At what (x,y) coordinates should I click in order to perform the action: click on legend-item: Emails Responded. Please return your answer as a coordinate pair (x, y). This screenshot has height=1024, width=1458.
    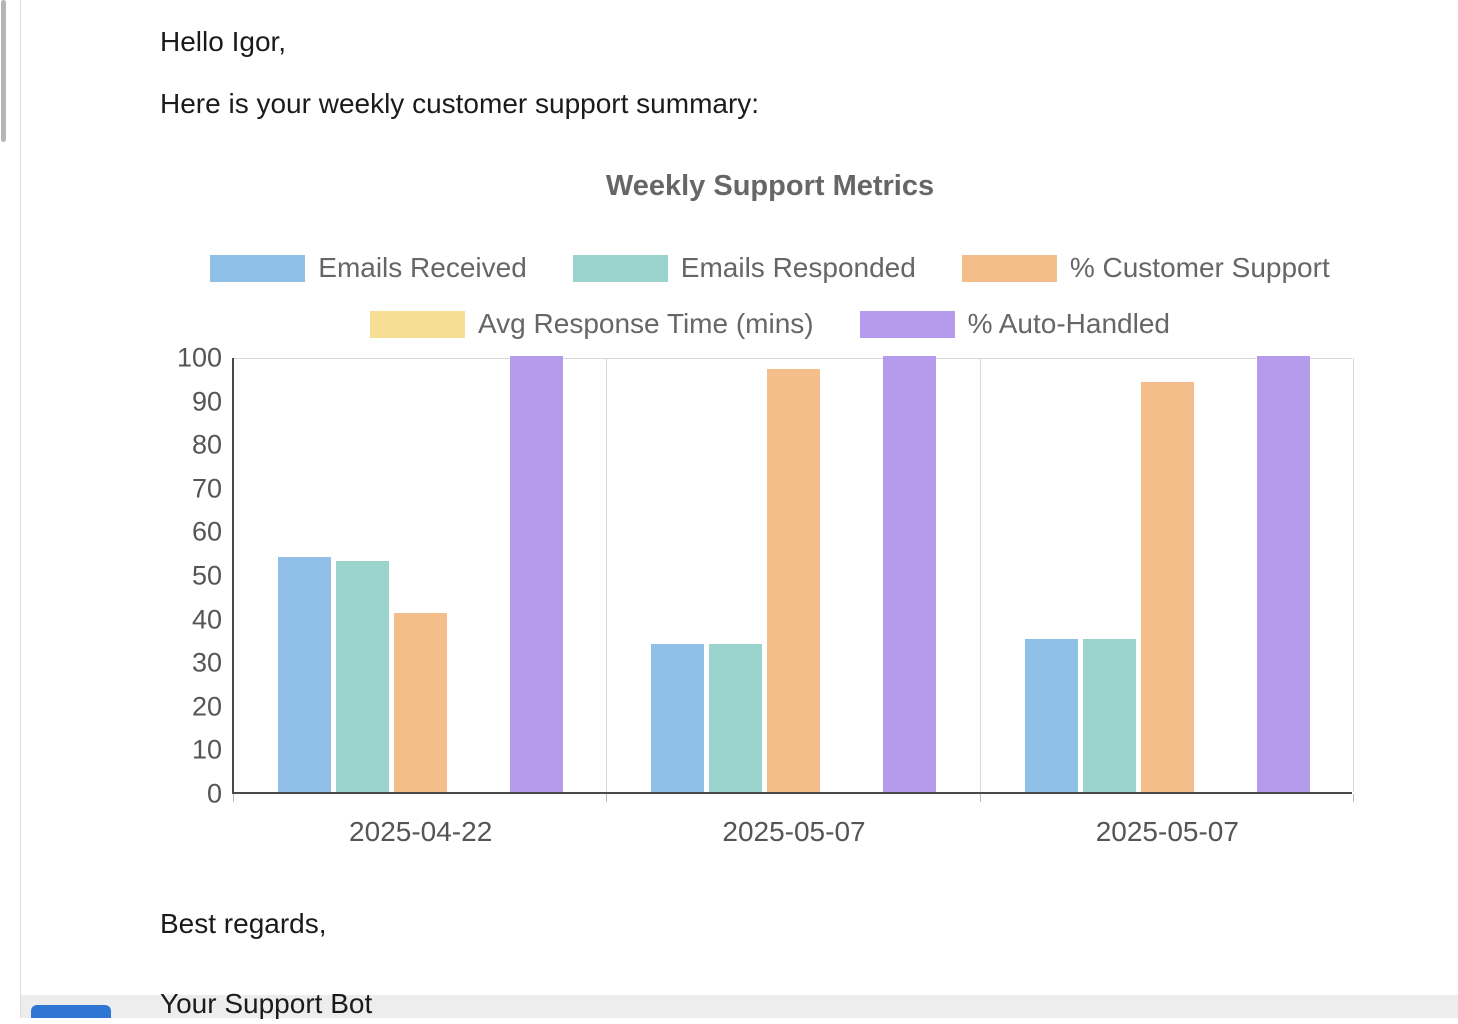
    Looking at the image, I should click on (744, 268).